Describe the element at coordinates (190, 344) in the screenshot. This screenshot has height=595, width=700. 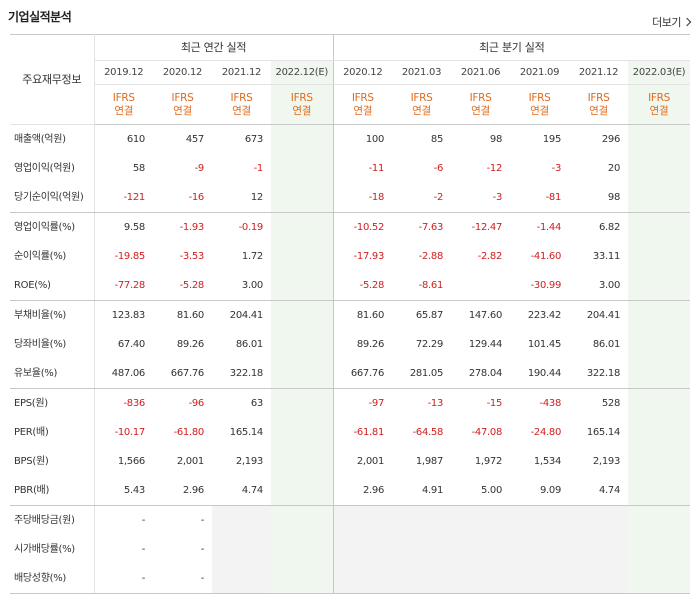
I see `table-cell: 89.26` at that location.